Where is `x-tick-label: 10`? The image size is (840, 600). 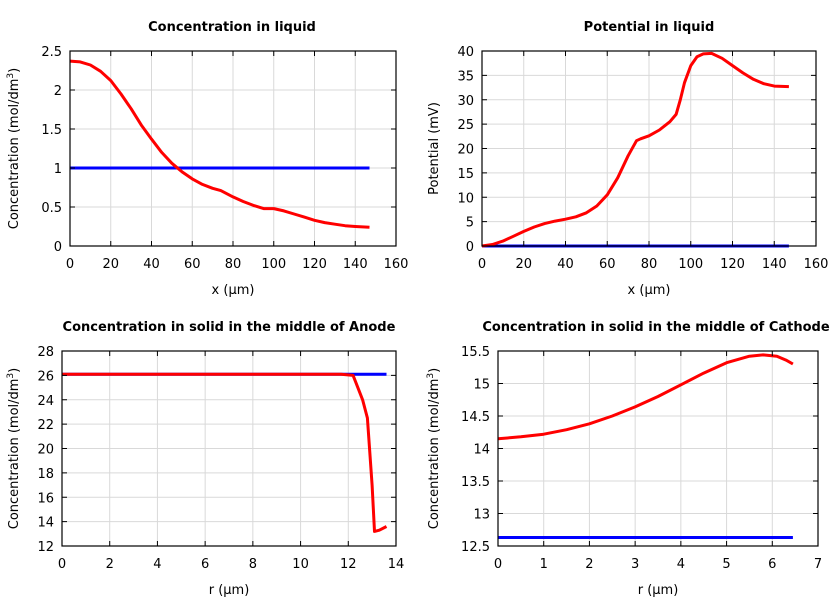 x-tick-label: 10 is located at coordinates (300, 564).